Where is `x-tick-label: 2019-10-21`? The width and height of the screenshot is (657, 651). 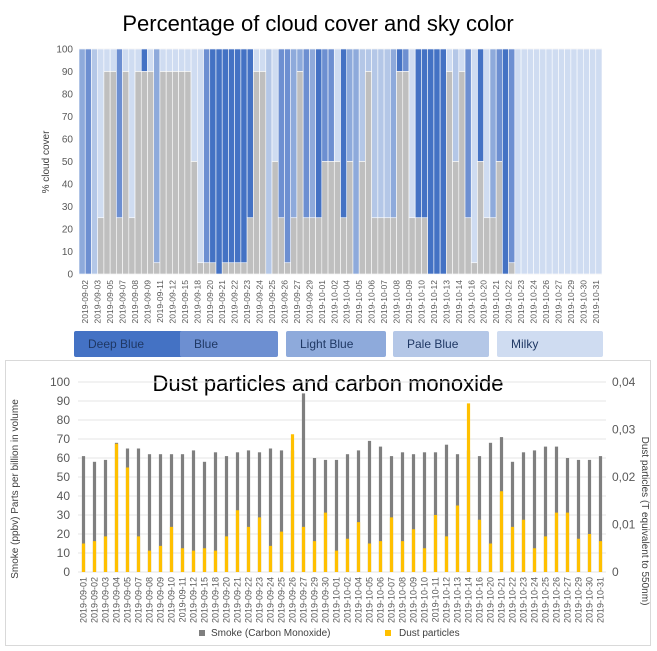 x-tick-label: 2019-10-21 is located at coordinates (502, 600).